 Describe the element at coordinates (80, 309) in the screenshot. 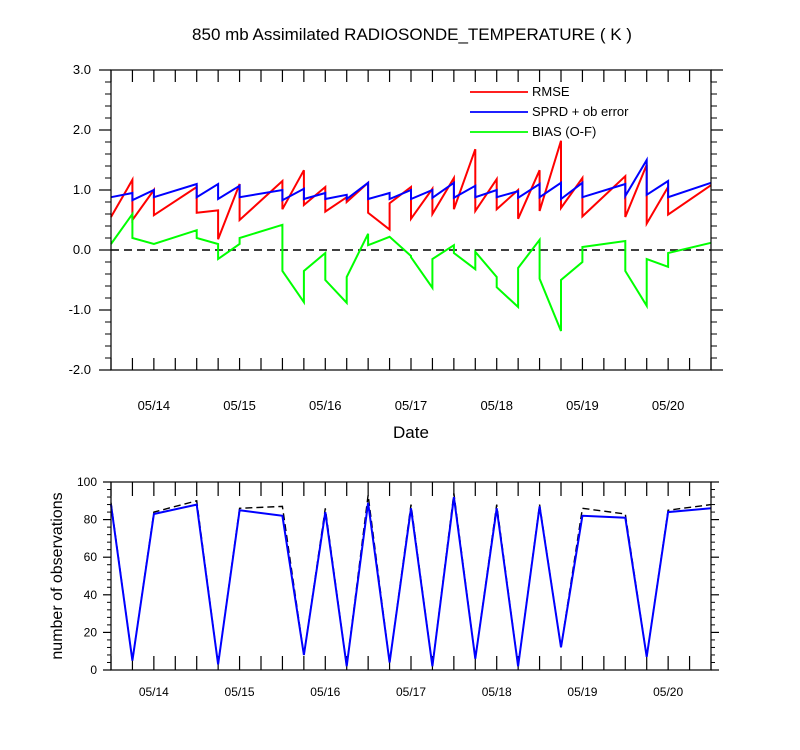

I see `y-tick-label: -1.0` at that location.